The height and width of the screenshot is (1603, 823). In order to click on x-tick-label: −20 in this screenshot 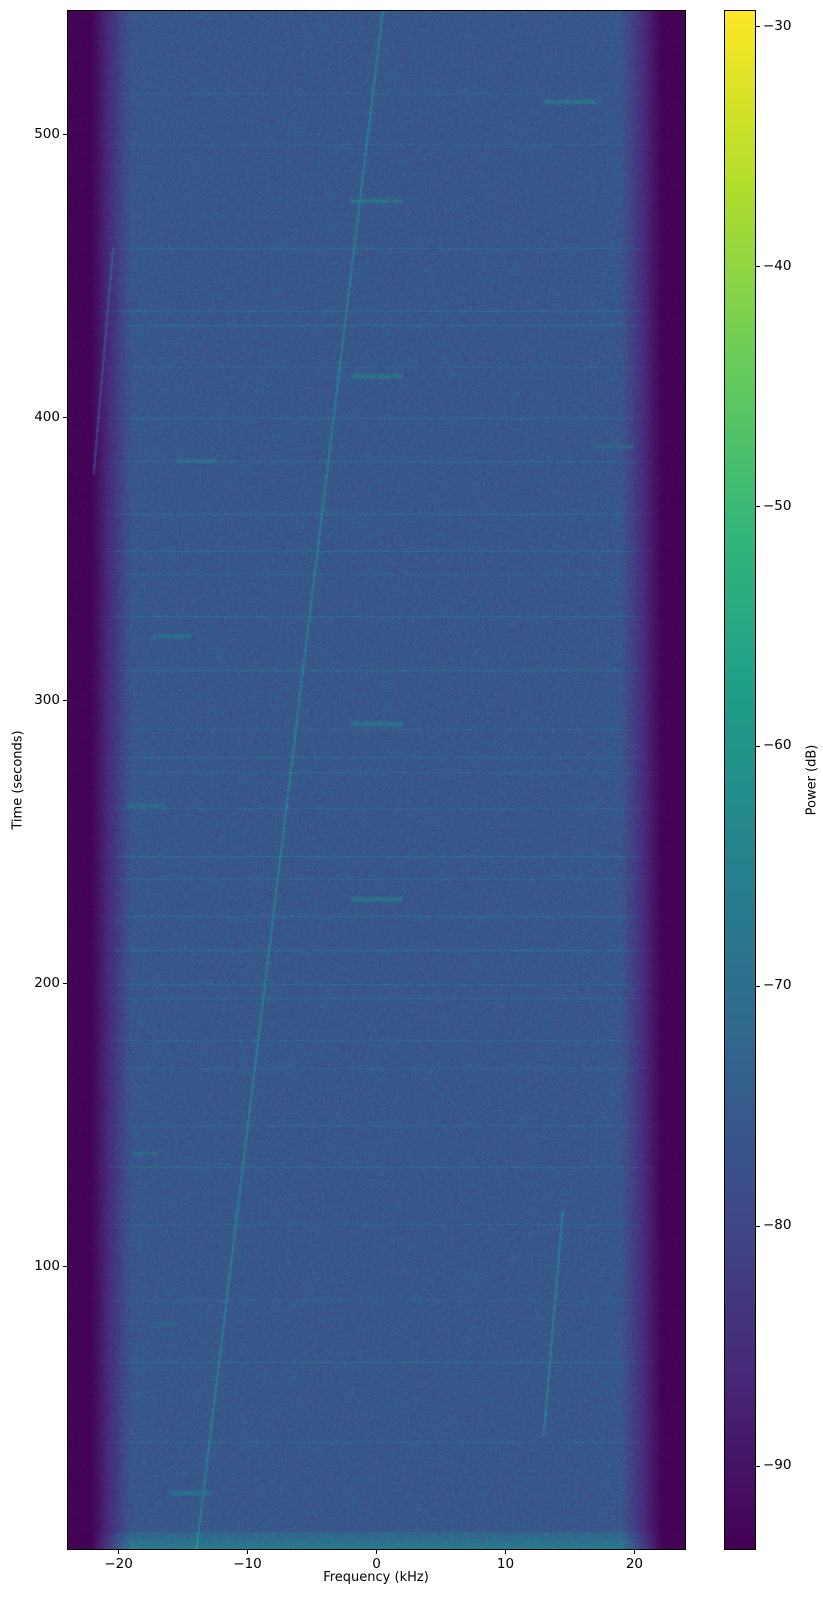, I will do `click(118, 1564)`.